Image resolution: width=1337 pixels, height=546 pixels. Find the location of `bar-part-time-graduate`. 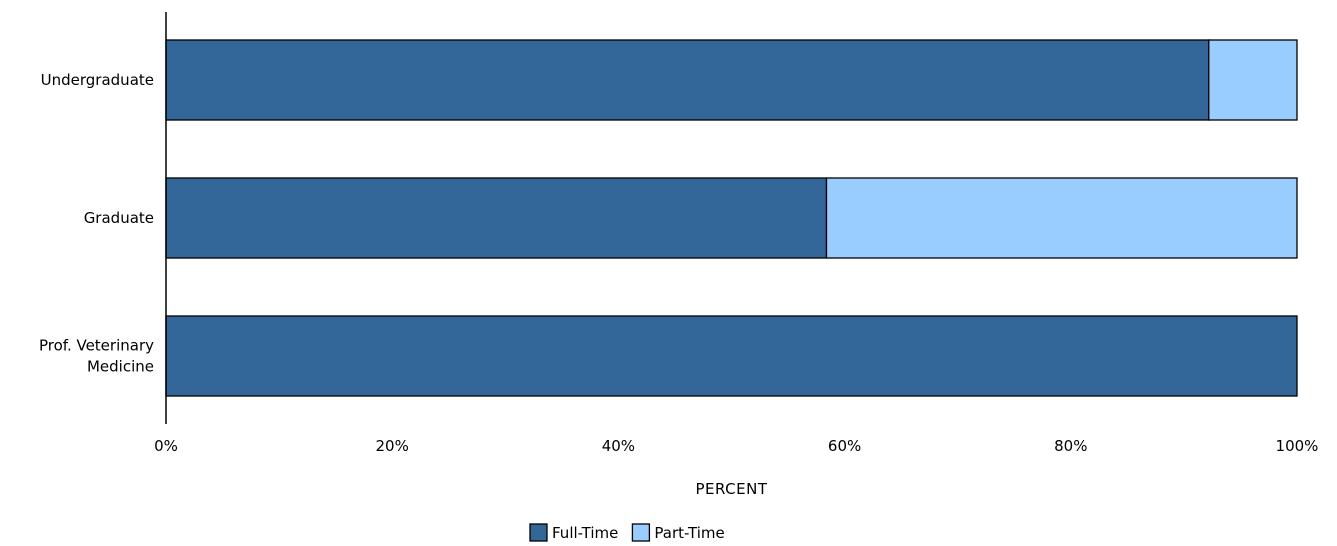

bar-part-time-graduate is located at coordinates (1061, 218).